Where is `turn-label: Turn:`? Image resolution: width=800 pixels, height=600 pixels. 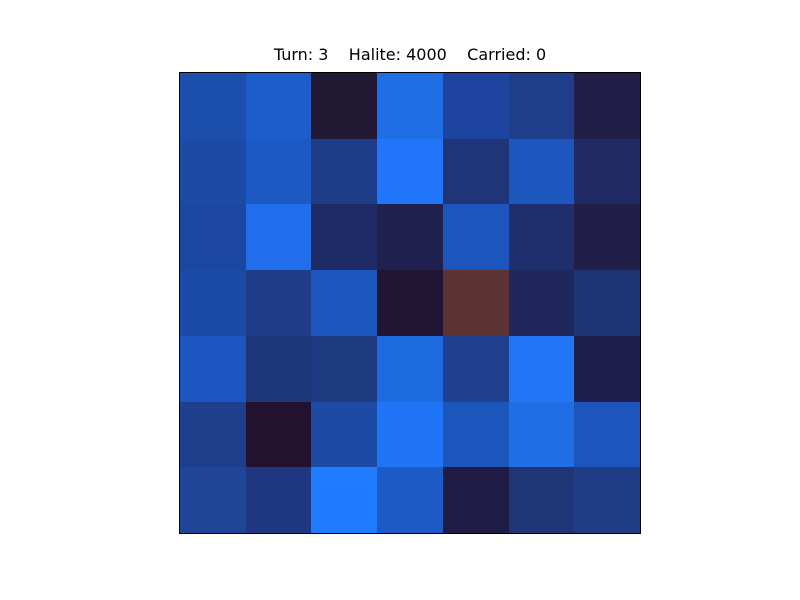
turn-label: Turn: is located at coordinates (293, 54).